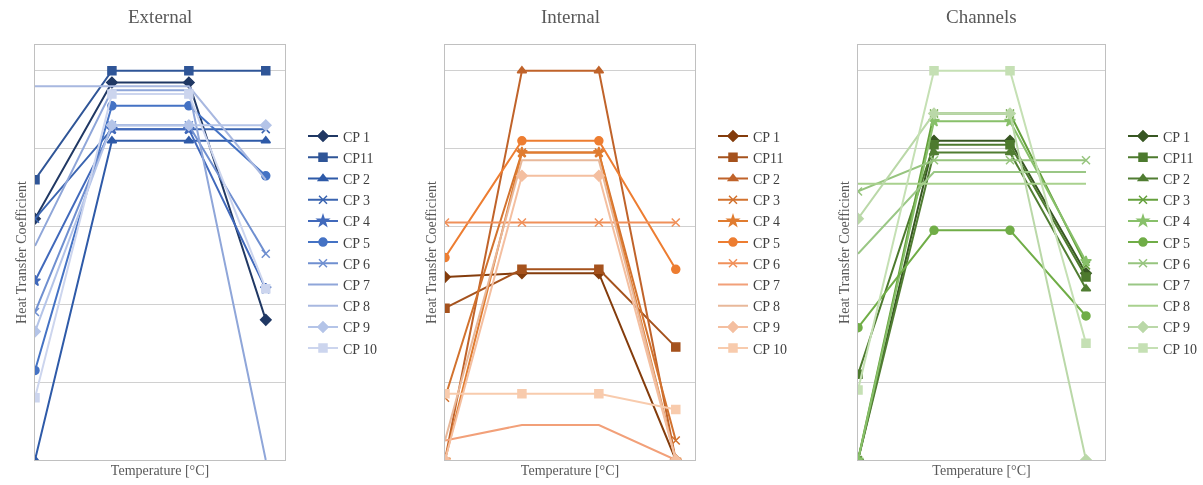 The height and width of the screenshot is (485, 1203). Describe the element at coordinates (160, 16) in the screenshot. I see `chart-title: External` at that location.